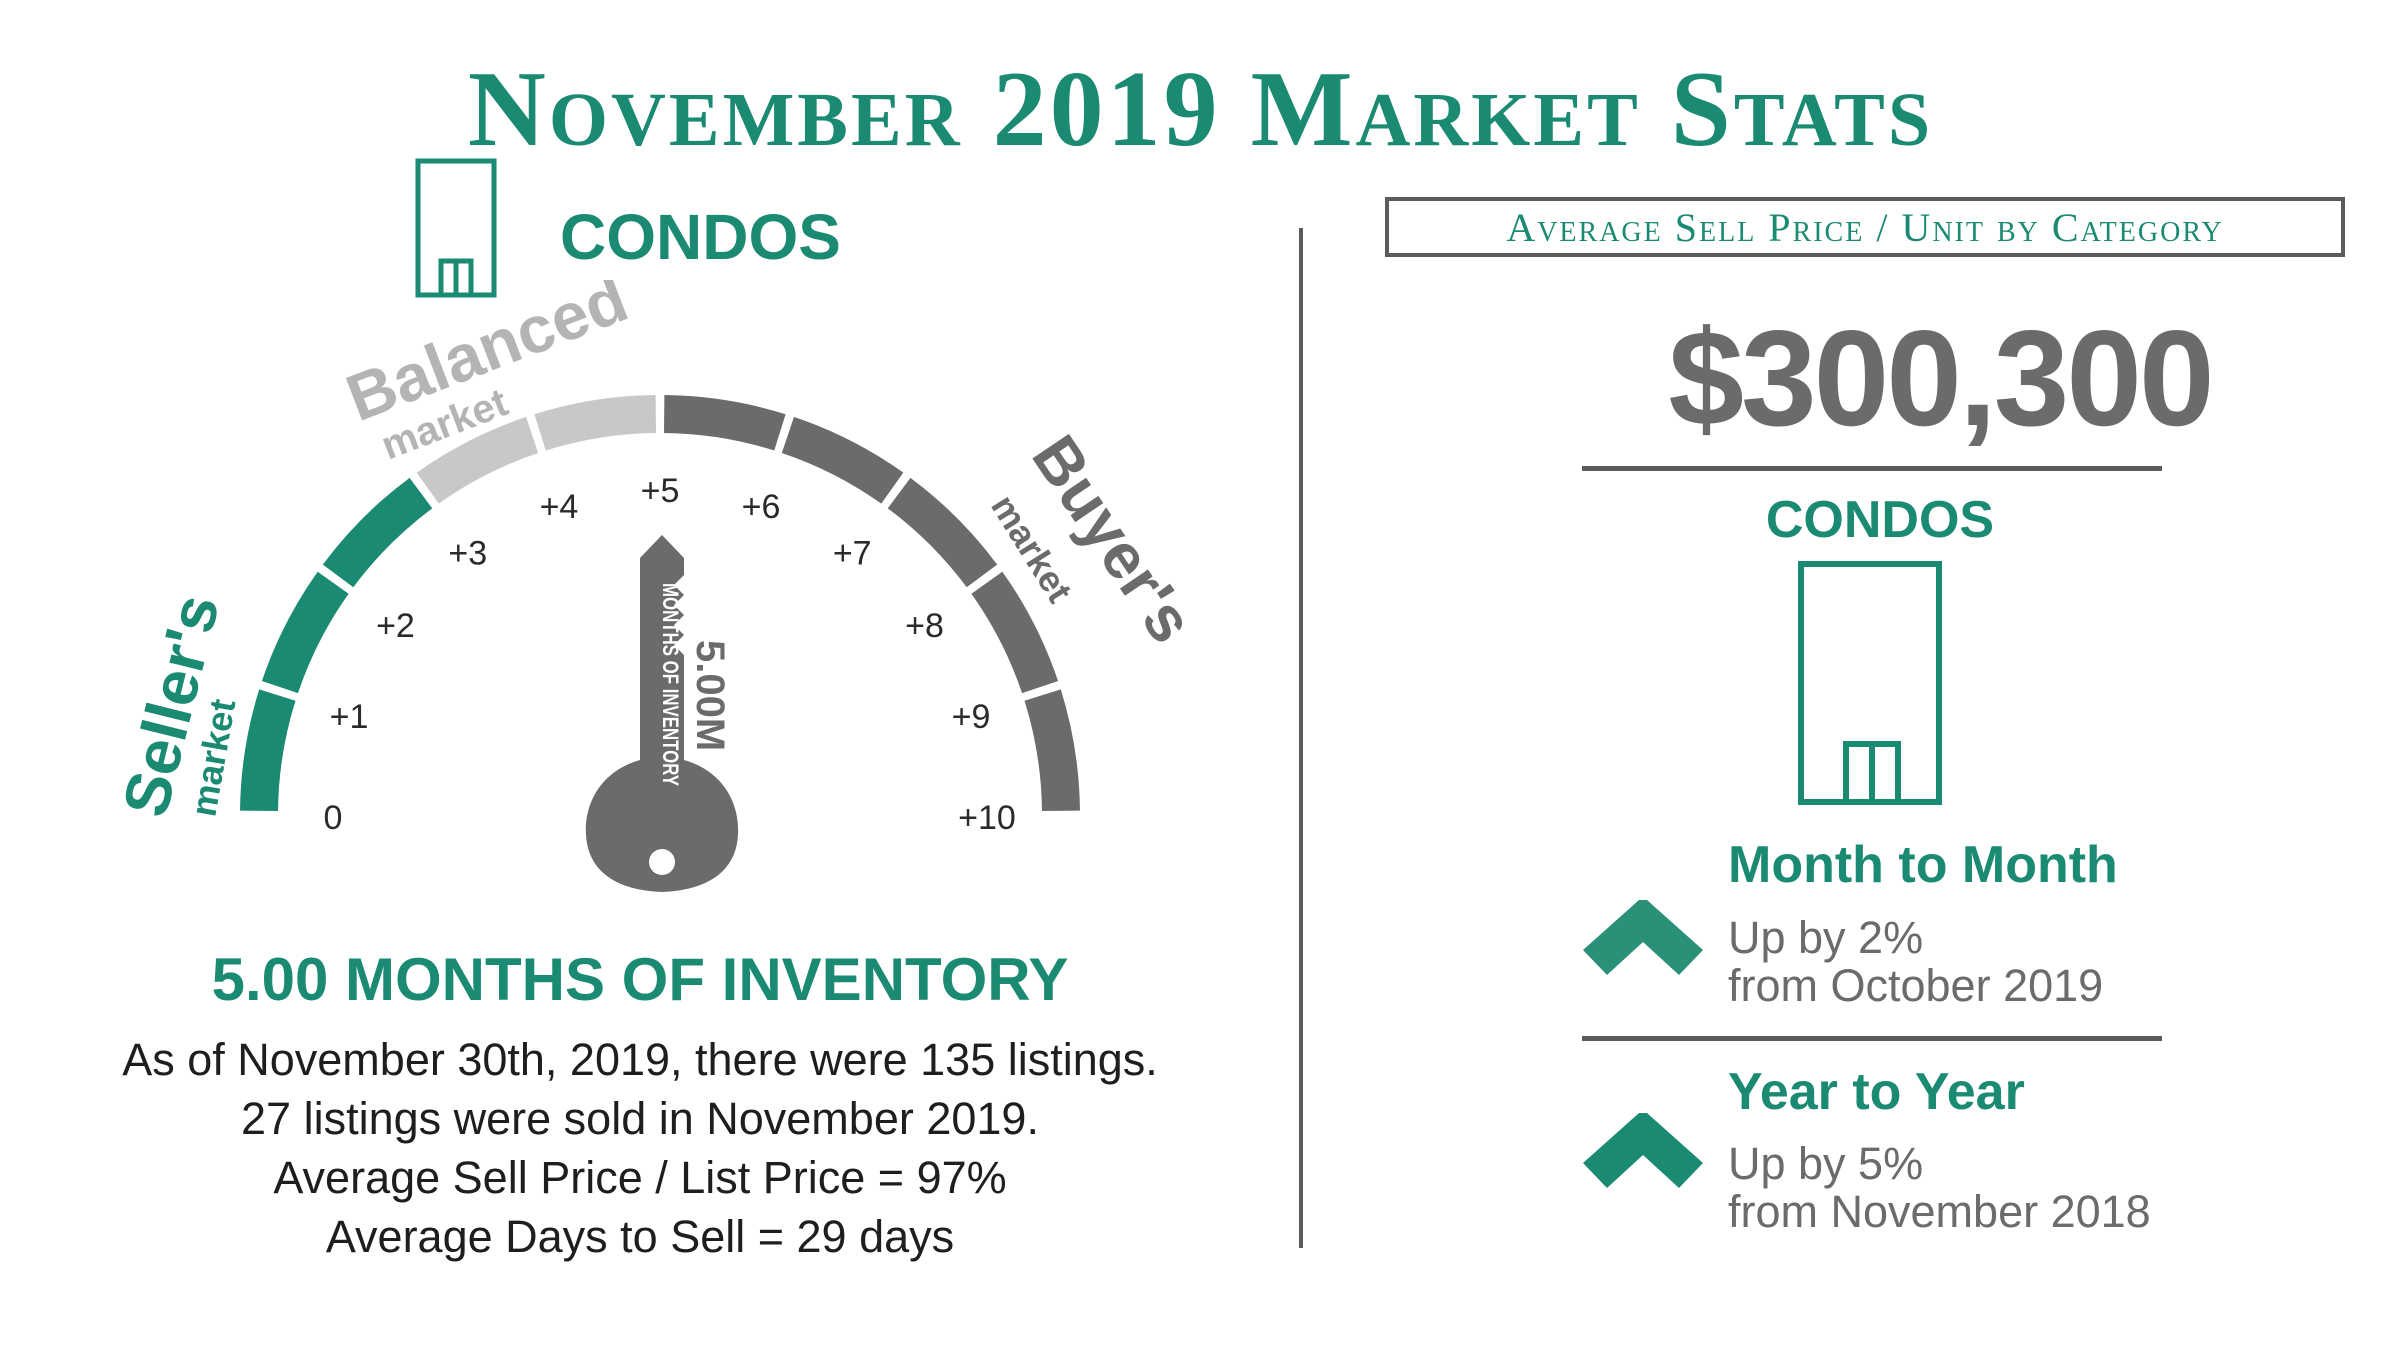  Describe the element at coordinates (467, 553) in the screenshot. I see `gauge-tick-label: +3` at that location.